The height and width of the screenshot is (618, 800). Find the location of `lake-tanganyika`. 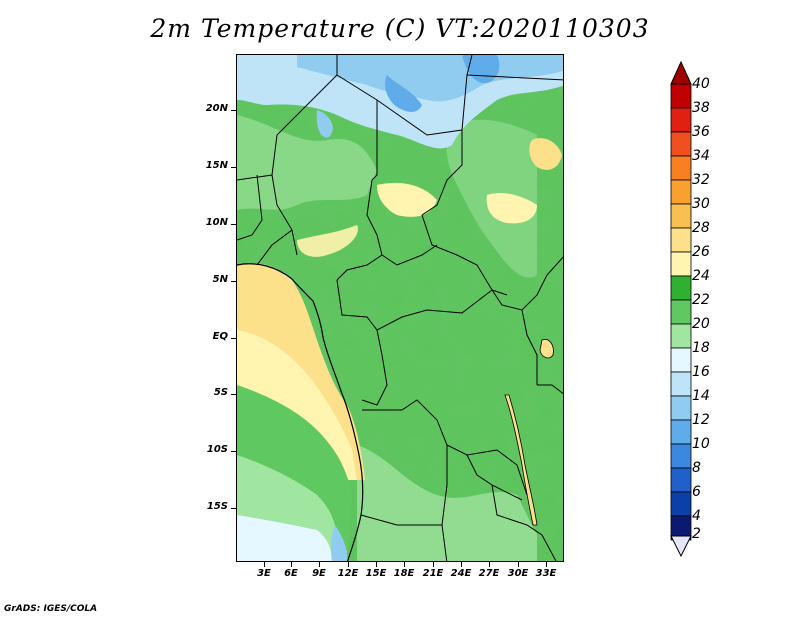

lake-tanganyika is located at coordinates (521, 460).